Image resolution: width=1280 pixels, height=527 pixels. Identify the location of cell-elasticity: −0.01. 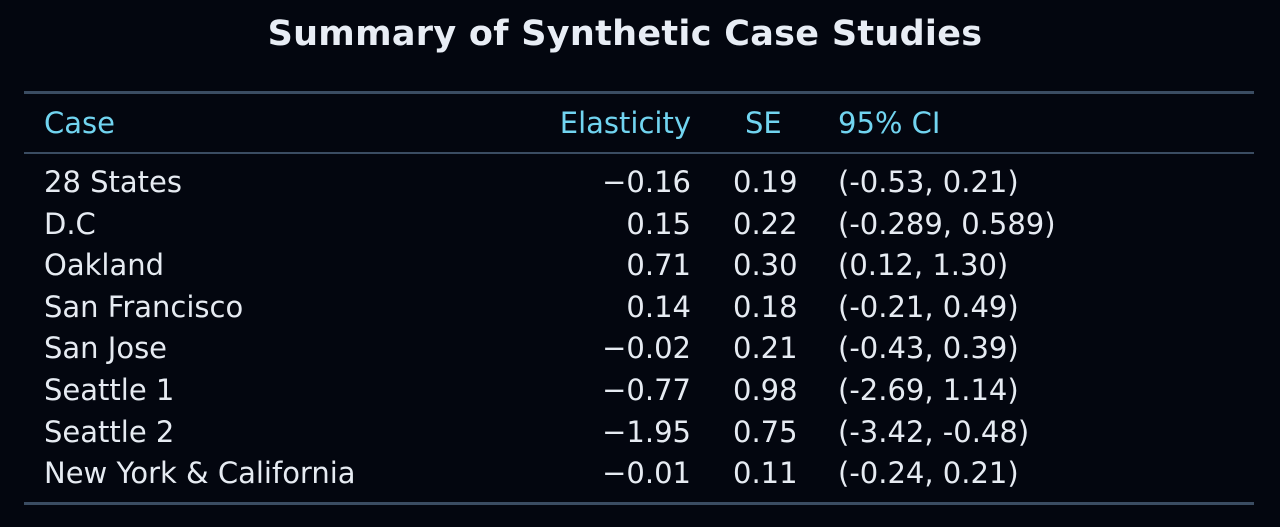
(646, 473).